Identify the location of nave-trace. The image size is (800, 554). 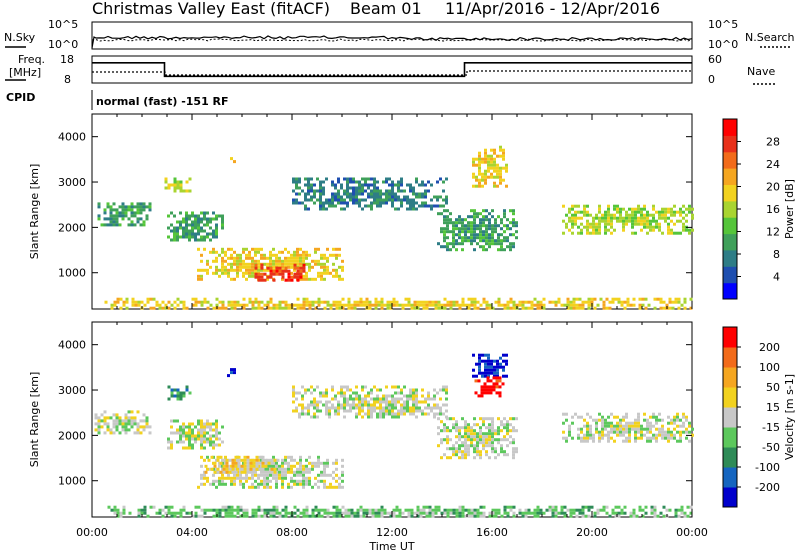
(392, 73).